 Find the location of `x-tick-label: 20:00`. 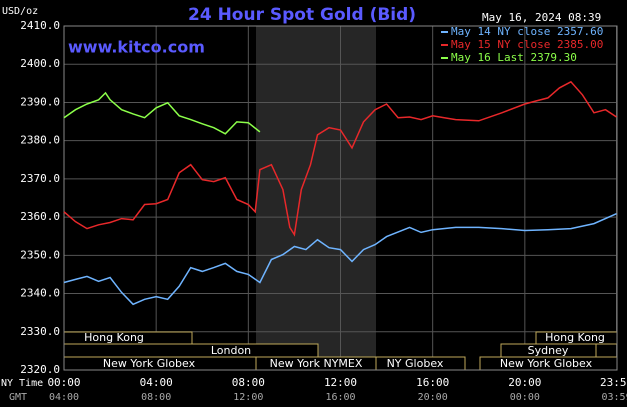

x-tick-label: 20:00 is located at coordinates (524, 382).